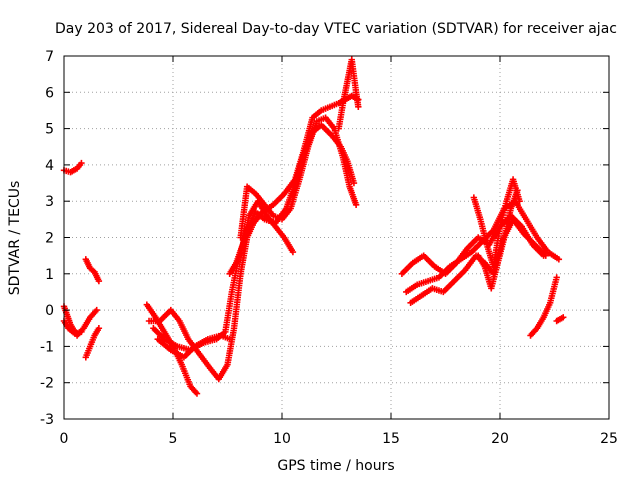 This screenshot has height=480, width=640. I want to click on y-tick-label: 0, so click(49, 311).